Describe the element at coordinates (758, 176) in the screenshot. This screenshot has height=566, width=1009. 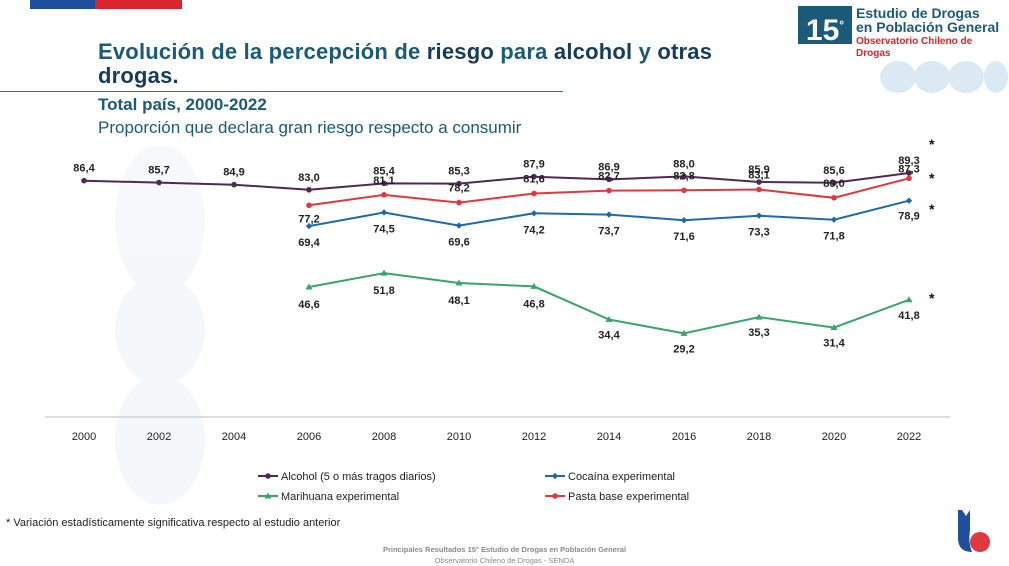
I see `data-label: 83,1` at that location.